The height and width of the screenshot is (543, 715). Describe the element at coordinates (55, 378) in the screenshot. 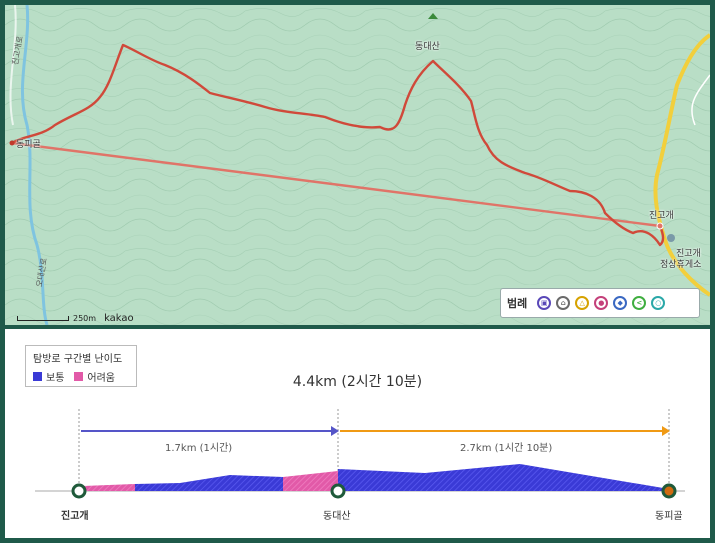

I see `legend-normal-label: 보통` at that location.